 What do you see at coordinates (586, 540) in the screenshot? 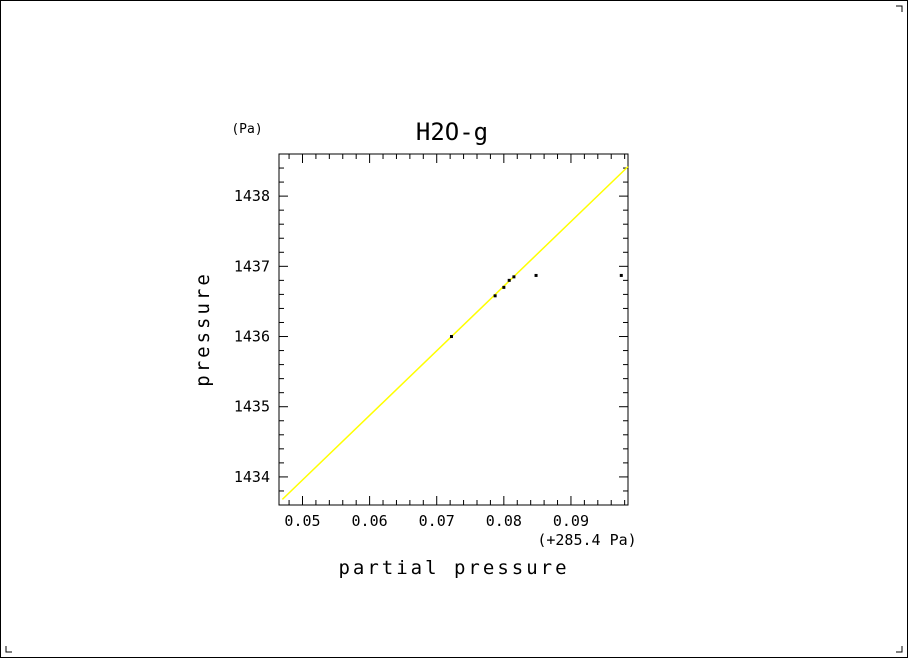
I see `x-unit-label: (+285.4 Pa)` at bounding box center [586, 540].